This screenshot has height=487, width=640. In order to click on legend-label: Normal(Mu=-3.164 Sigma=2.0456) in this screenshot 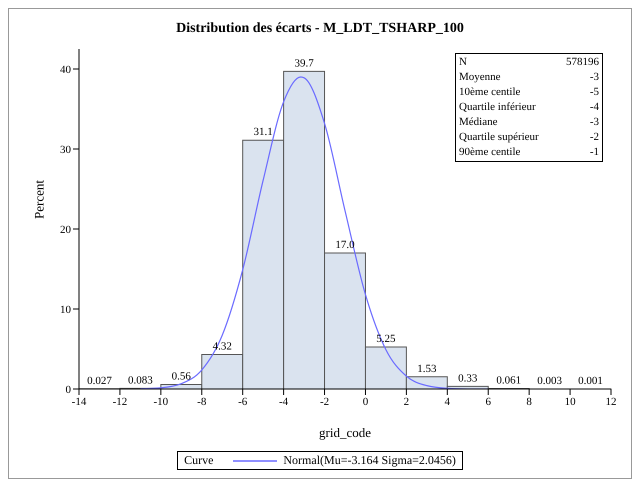, I will do `click(369, 460)`.